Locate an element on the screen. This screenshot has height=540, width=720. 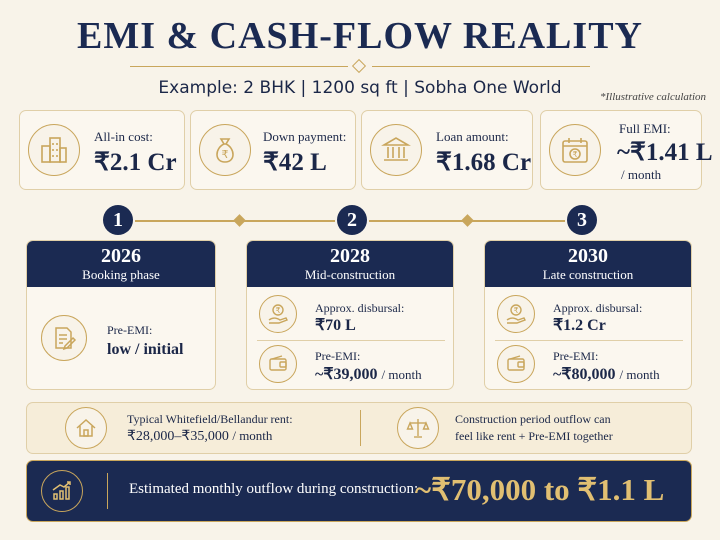
title-rule-left is located at coordinates (239, 66).